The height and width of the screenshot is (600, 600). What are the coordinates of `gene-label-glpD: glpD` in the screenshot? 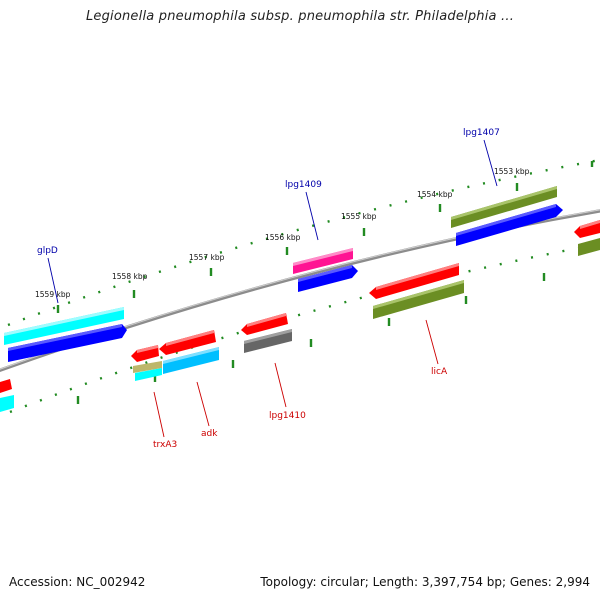 It's located at (47, 251).